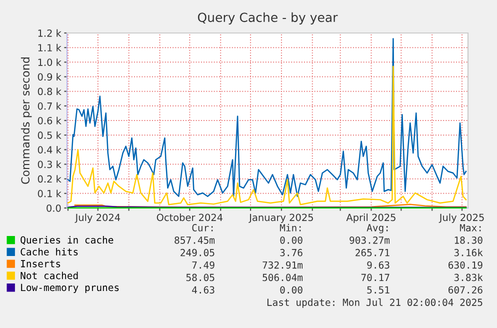  I want to click on y-tick-label: 1.1 k, so click(50, 48).